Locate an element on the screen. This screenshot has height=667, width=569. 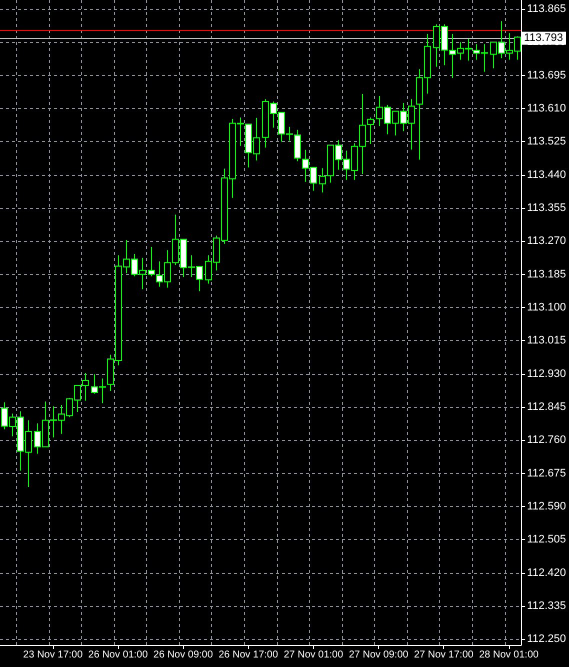
y-tick-label: 113.355 is located at coordinates (546, 208).